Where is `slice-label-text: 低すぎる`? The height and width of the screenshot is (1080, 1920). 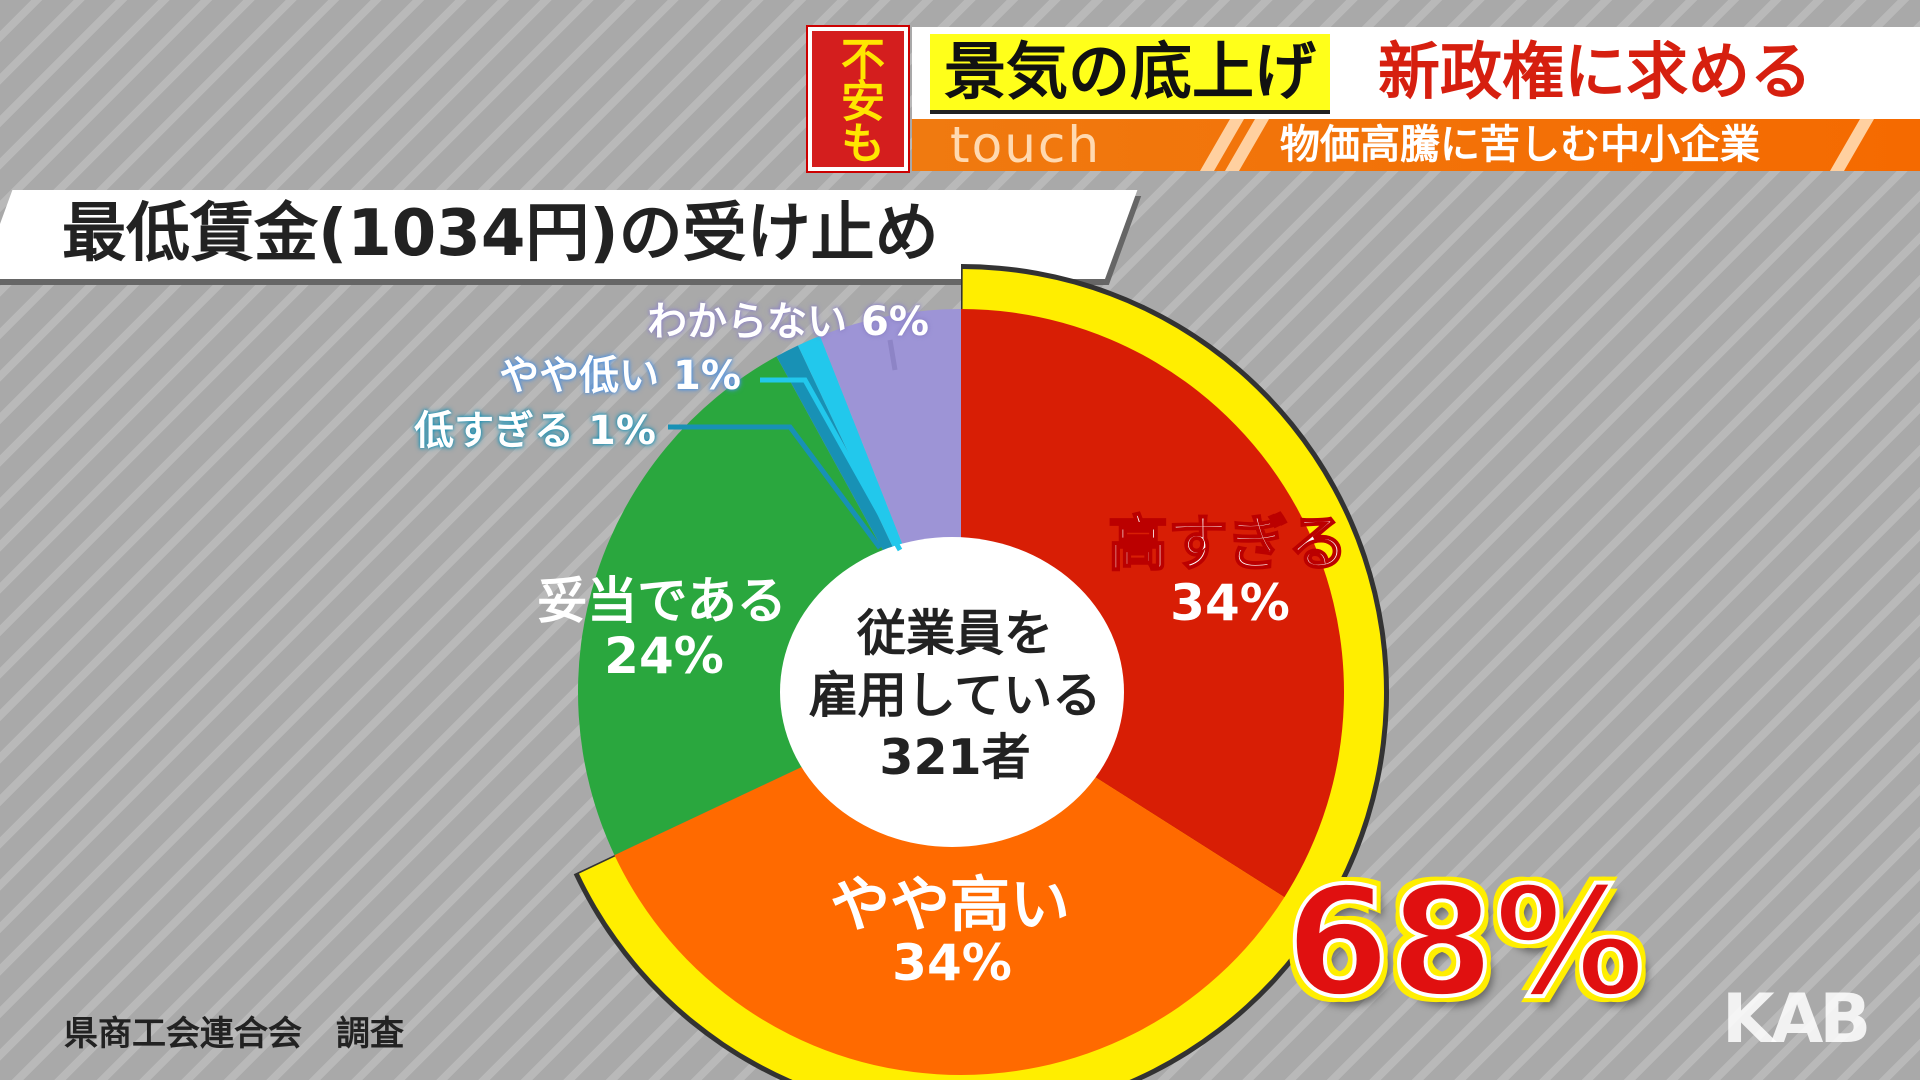
slice-label-text: 低すぎる is located at coordinates (494, 431).